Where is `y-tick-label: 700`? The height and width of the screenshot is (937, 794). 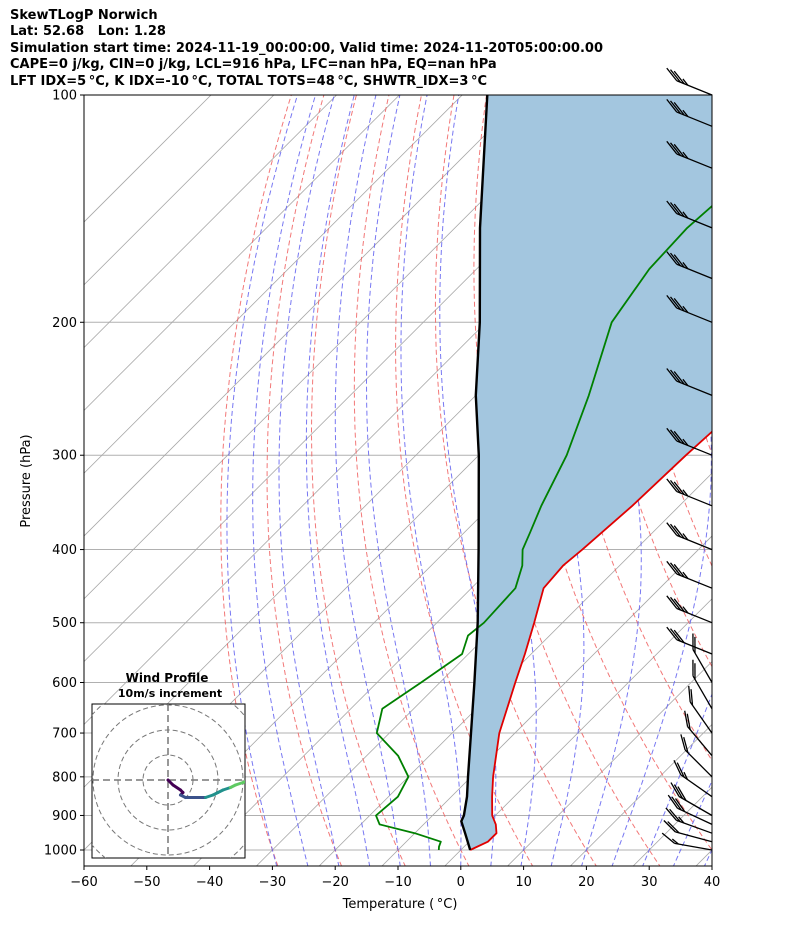
y-tick-label: 700 is located at coordinates (64, 734).